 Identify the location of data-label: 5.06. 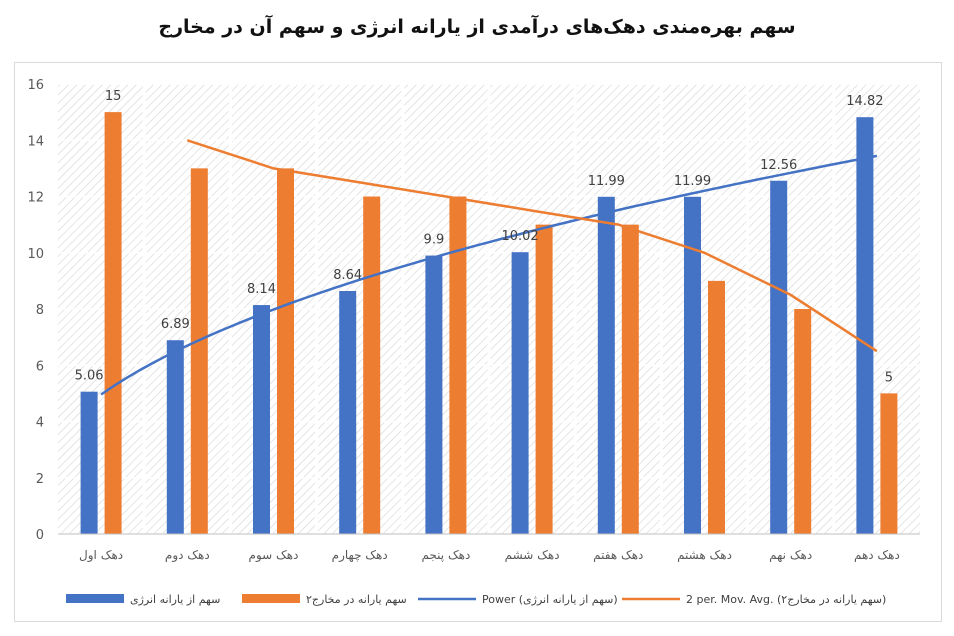
(89, 376).